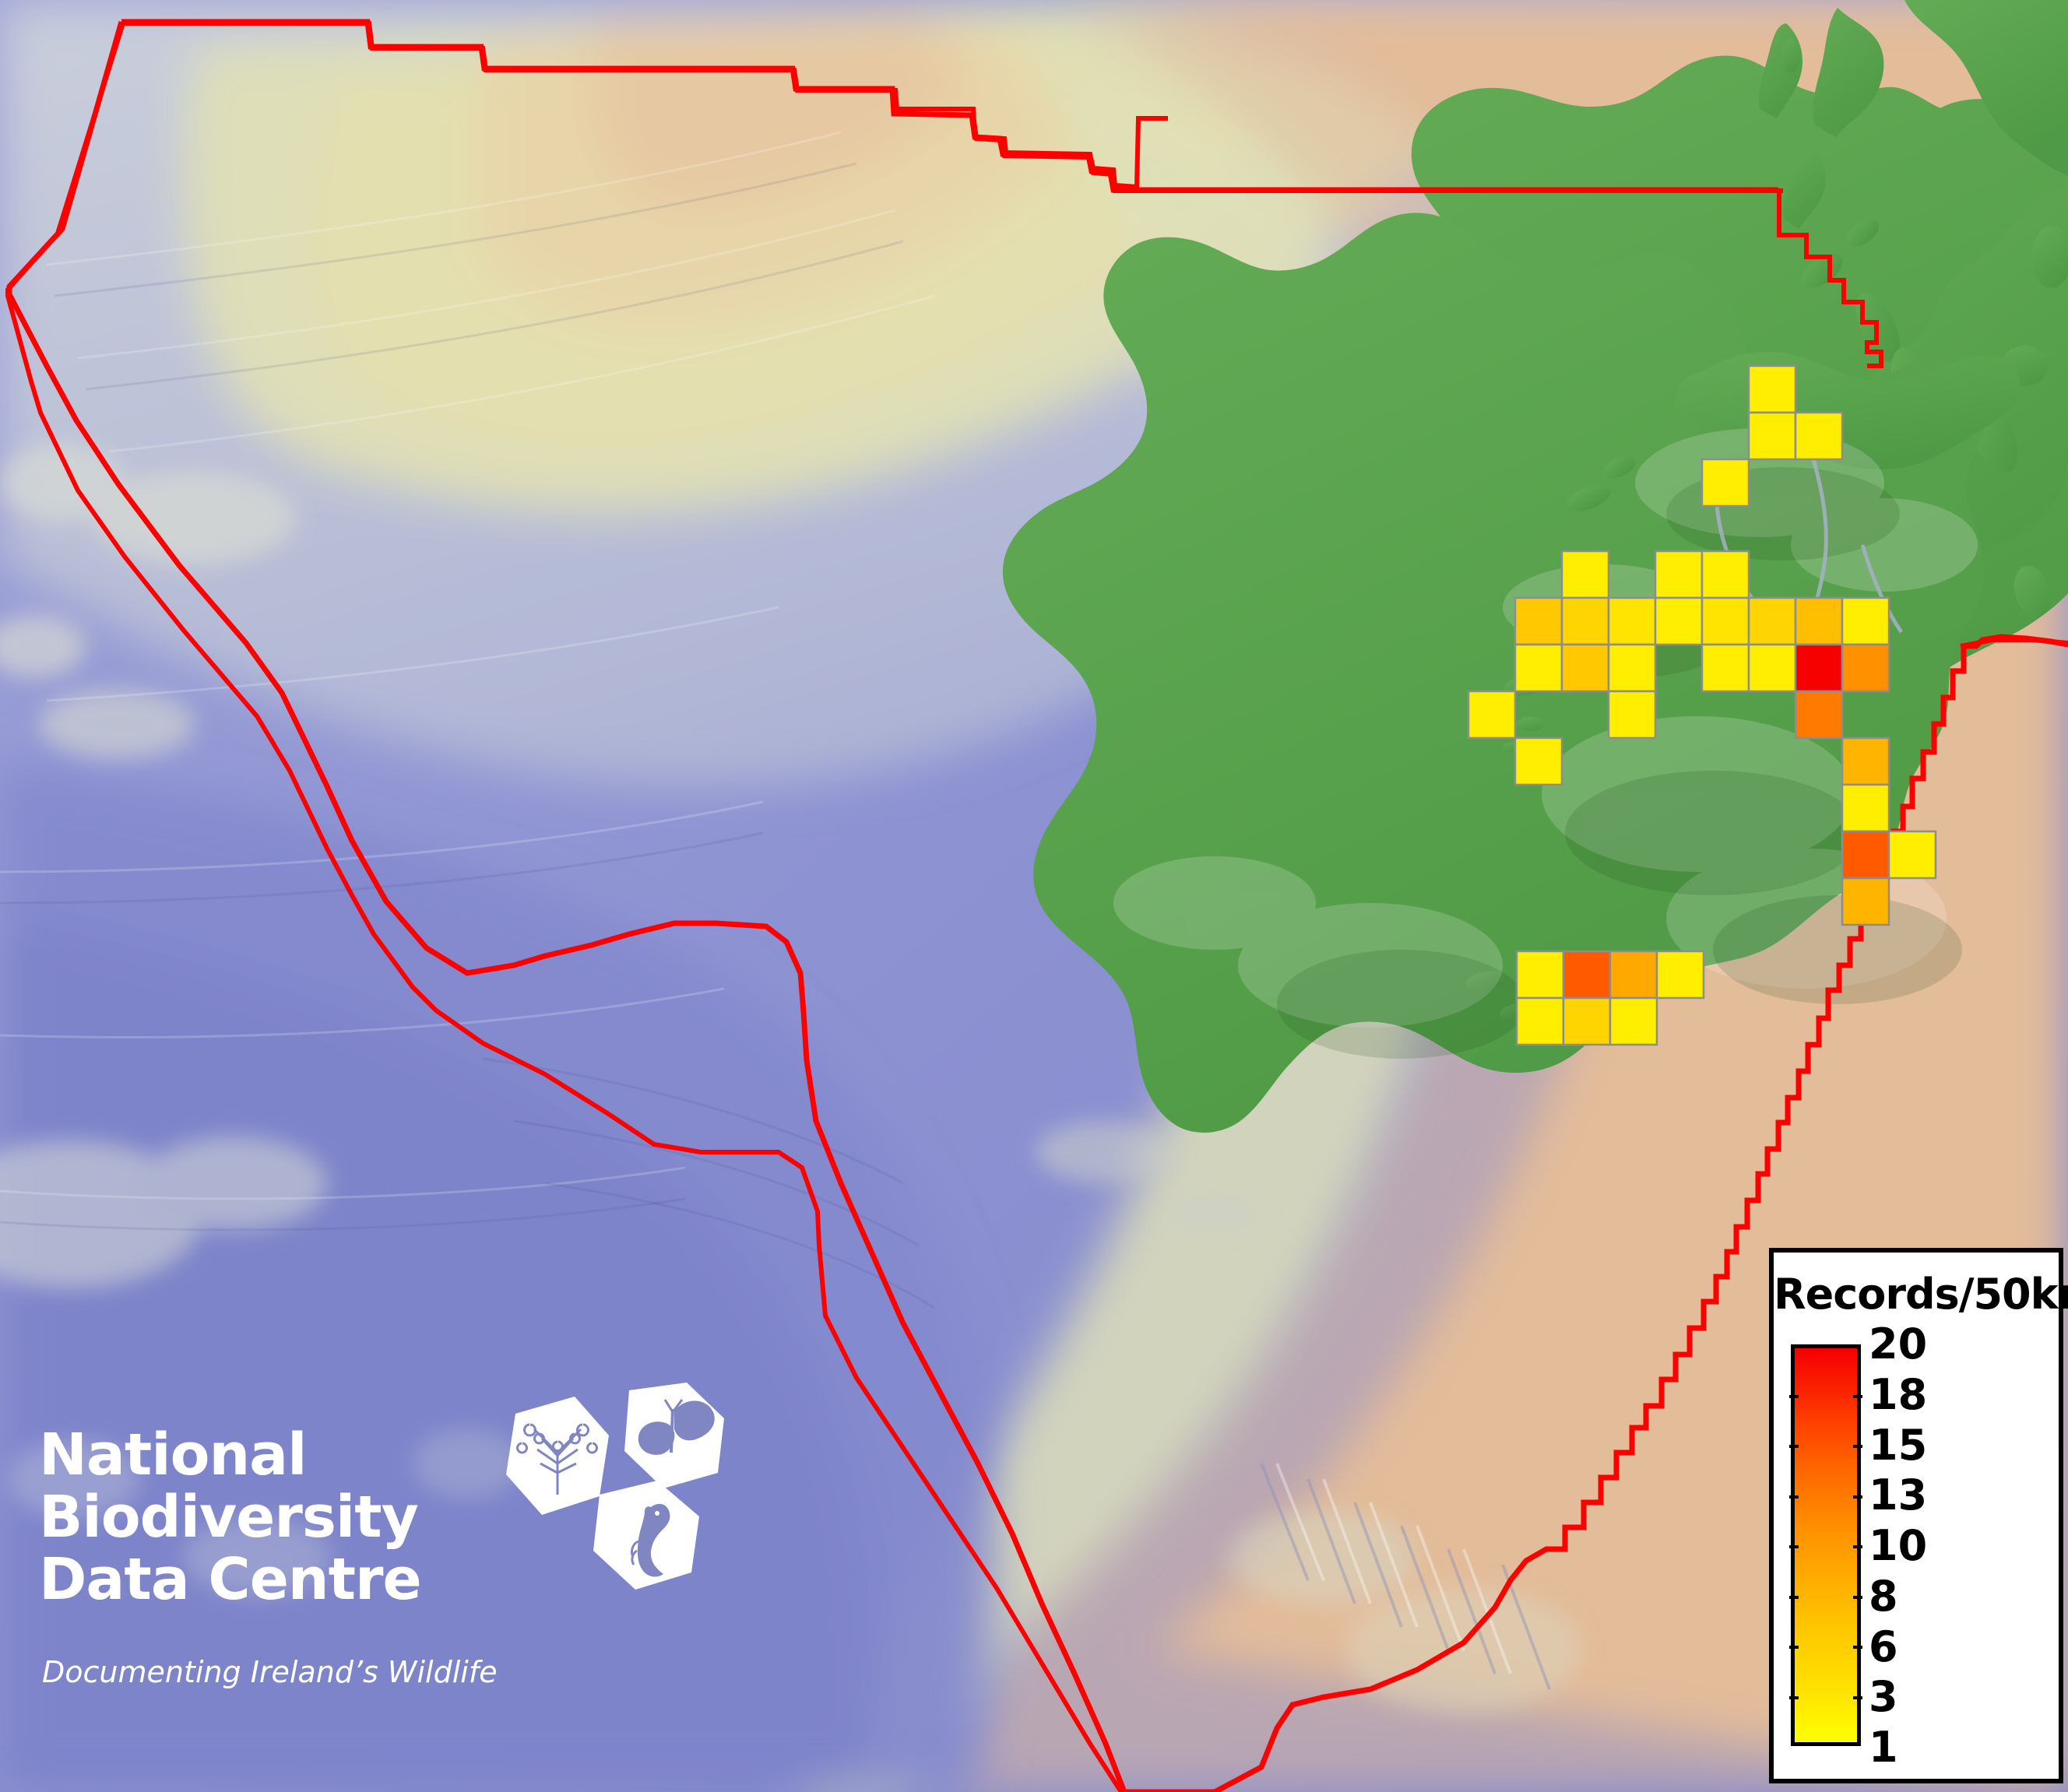  Describe the element at coordinates (1883, 1747) in the screenshot. I see `legend-tick-label: 1` at that location.